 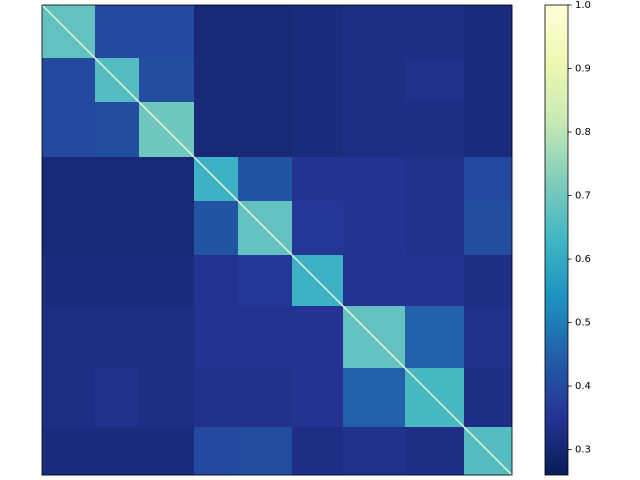 I want to click on colorbar-tick-label: 0.6, so click(x=583, y=259).